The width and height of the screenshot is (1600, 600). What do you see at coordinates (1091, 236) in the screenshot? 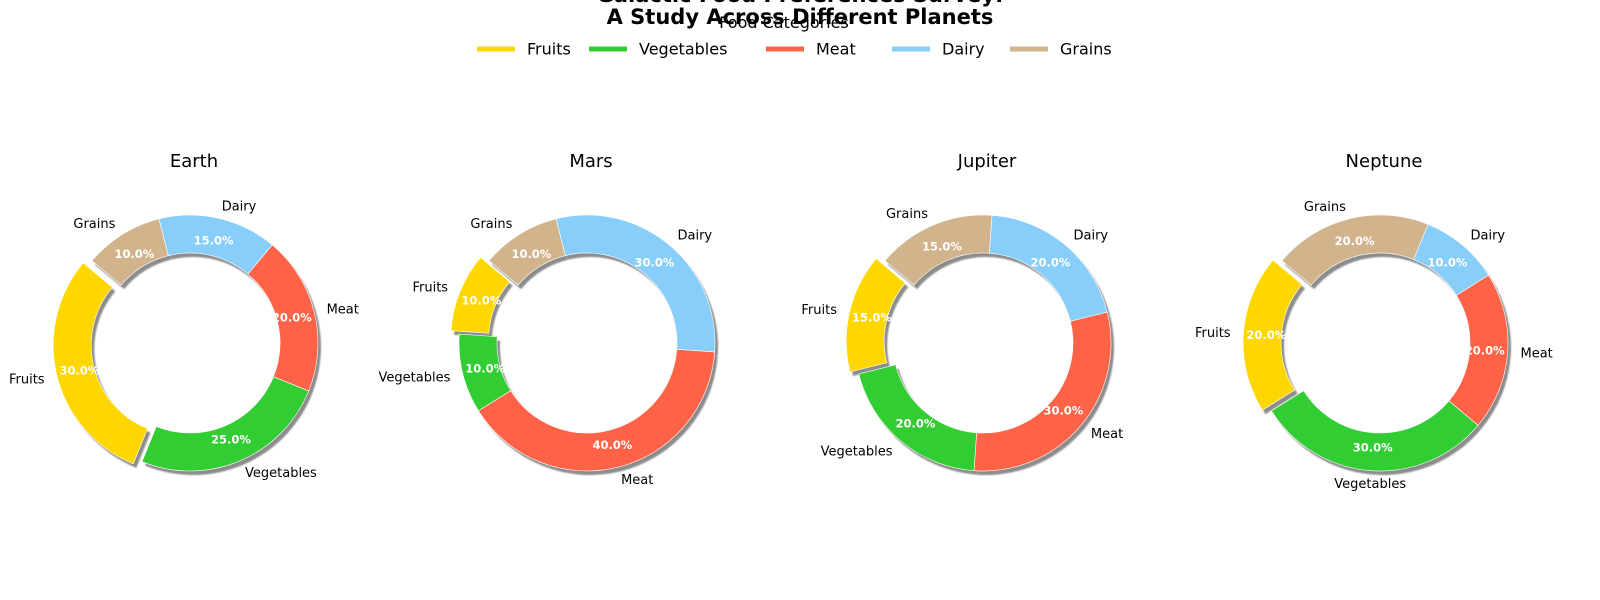
I see `cat-label-jupiter-dairy: Dairy` at bounding box center [1091, 236].